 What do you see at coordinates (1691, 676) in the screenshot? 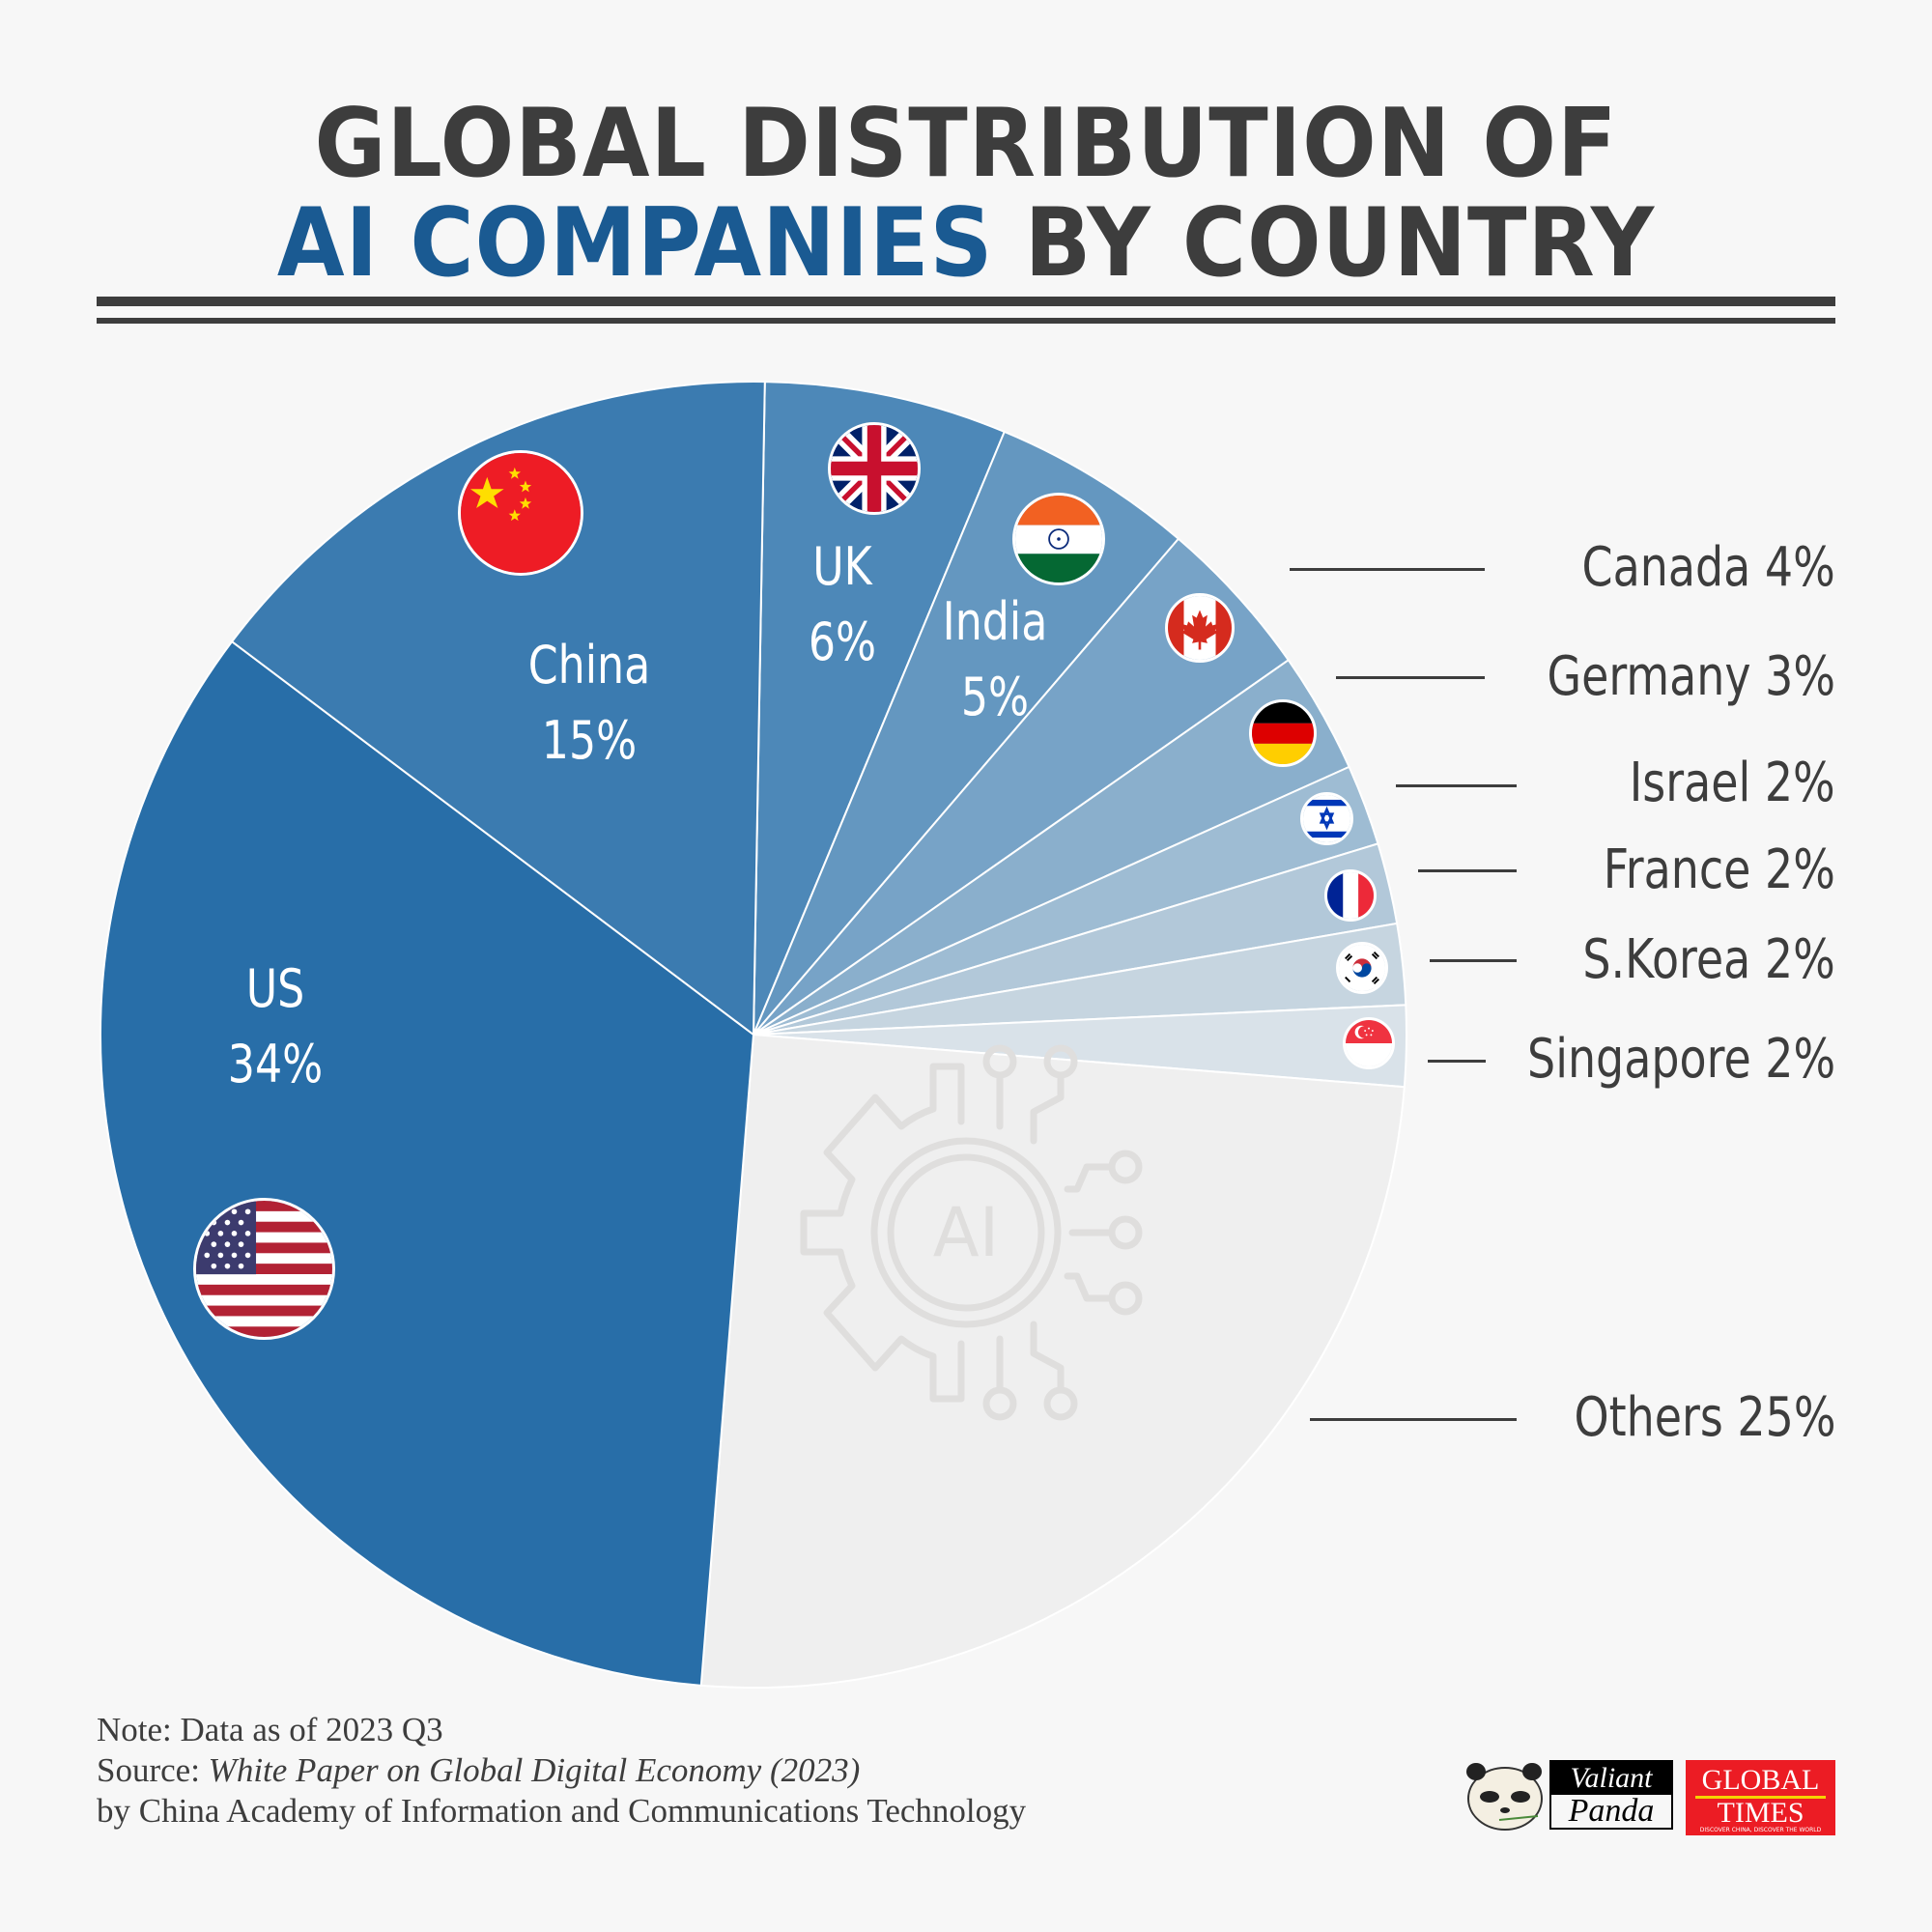
I see `legend-germany: Germany 3%` at bounding box center [1691, 676].